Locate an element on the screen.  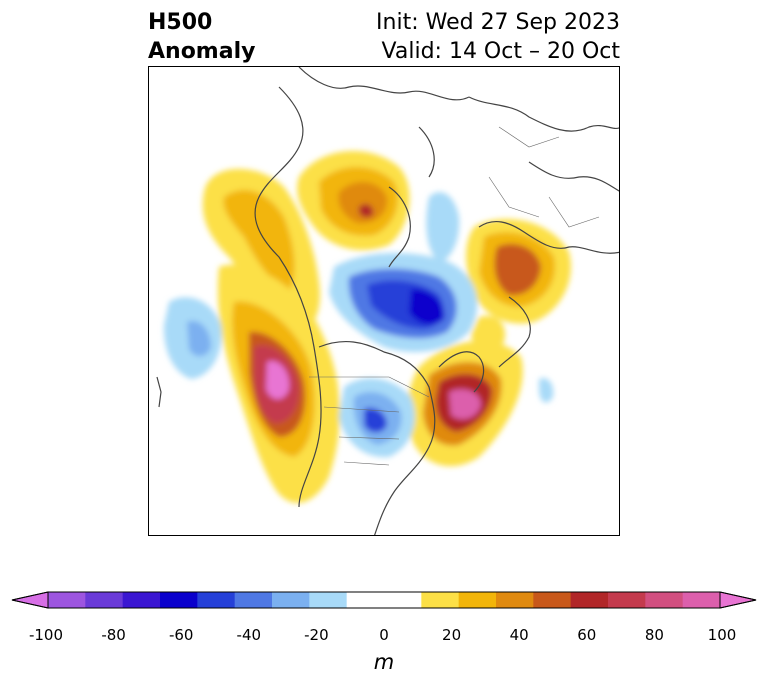
colorbar-tick-label: 20 is located at coordinates (452, 635).